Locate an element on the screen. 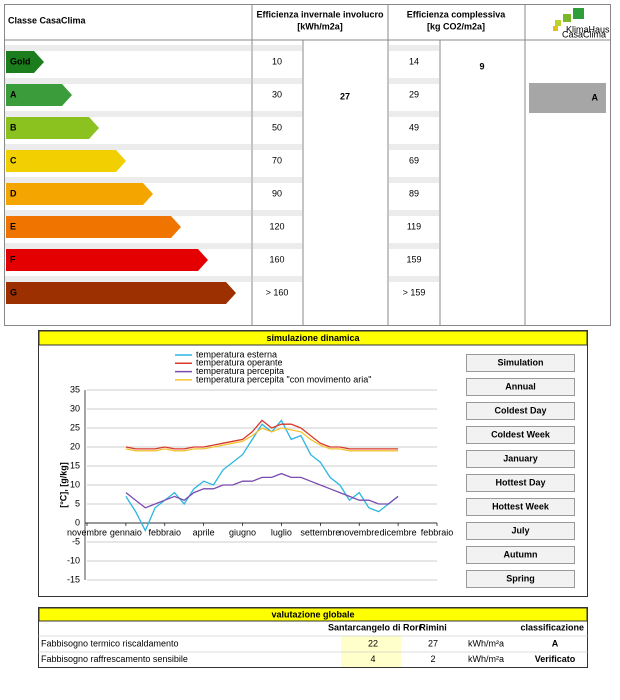 This screenshot has height=700, width=620. button-label: Simulation is located at coordinates (520, 362).